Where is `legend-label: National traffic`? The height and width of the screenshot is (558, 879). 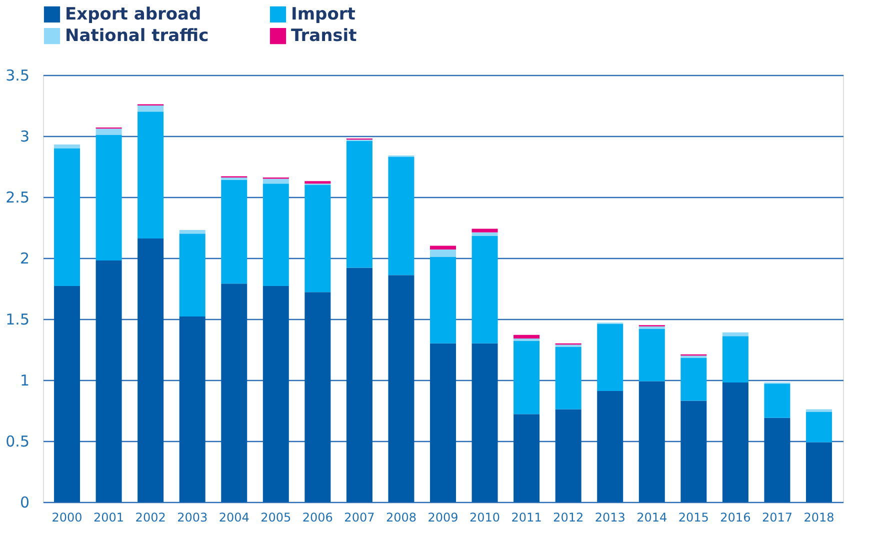 legend-label: National traffic is located at coordinates (137, 36).